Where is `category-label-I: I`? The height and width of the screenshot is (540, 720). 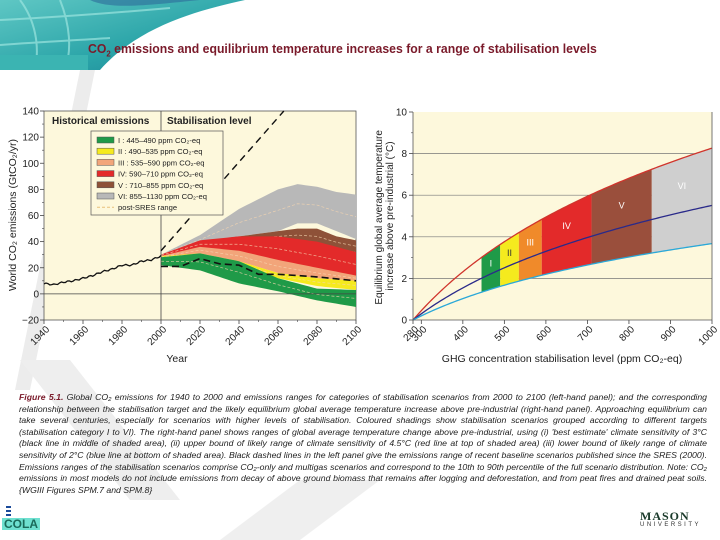
category-label-I: I is located at coordinates (491, 263).